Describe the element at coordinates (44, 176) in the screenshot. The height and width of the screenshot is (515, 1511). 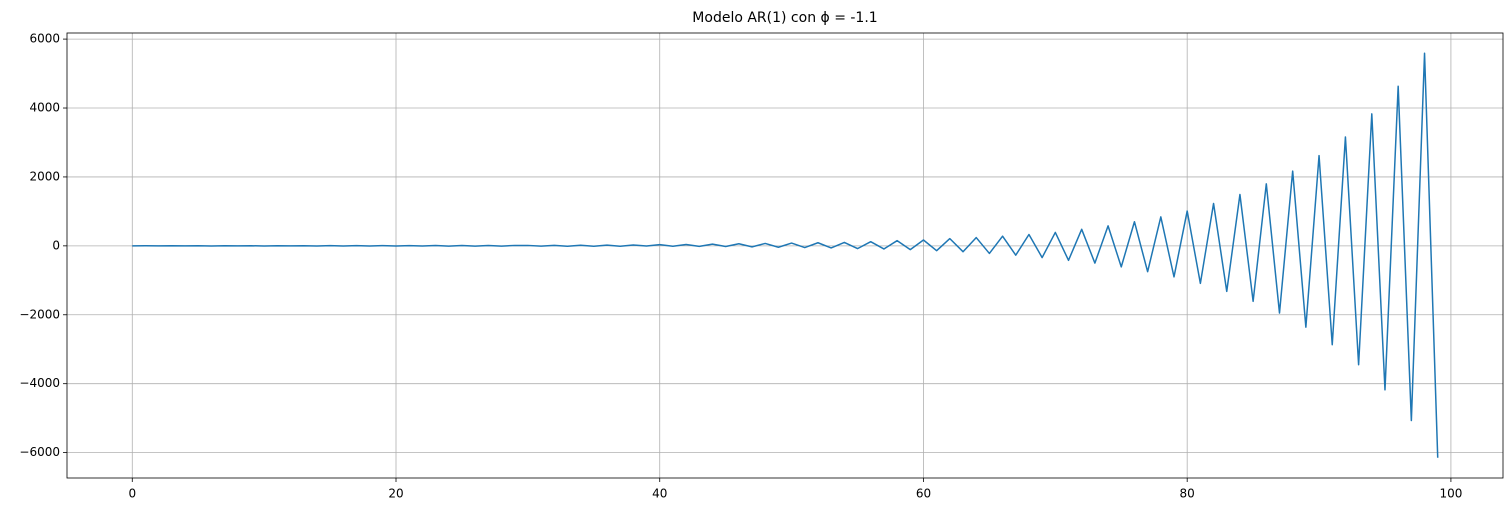
I see `y-tick-label: 2000` at that location.